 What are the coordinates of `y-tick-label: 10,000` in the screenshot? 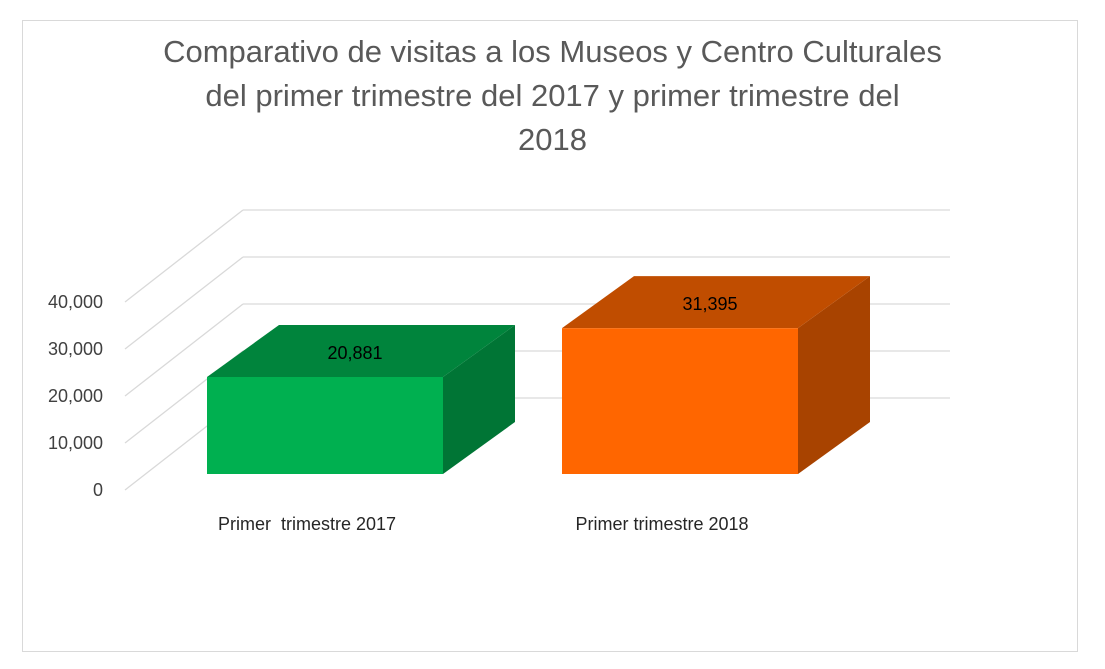 It's located at (75, 443).